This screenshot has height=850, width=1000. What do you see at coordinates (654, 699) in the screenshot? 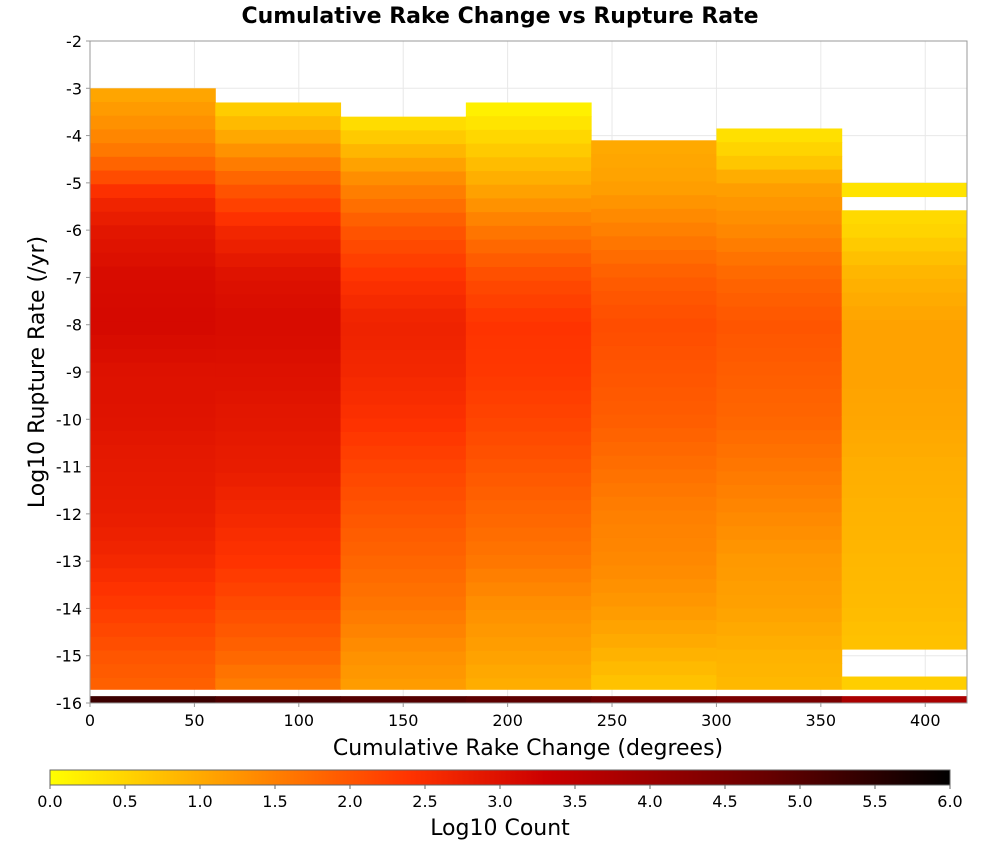
I see `heatmap-cell-bottom` at bounding box center [654, 699].